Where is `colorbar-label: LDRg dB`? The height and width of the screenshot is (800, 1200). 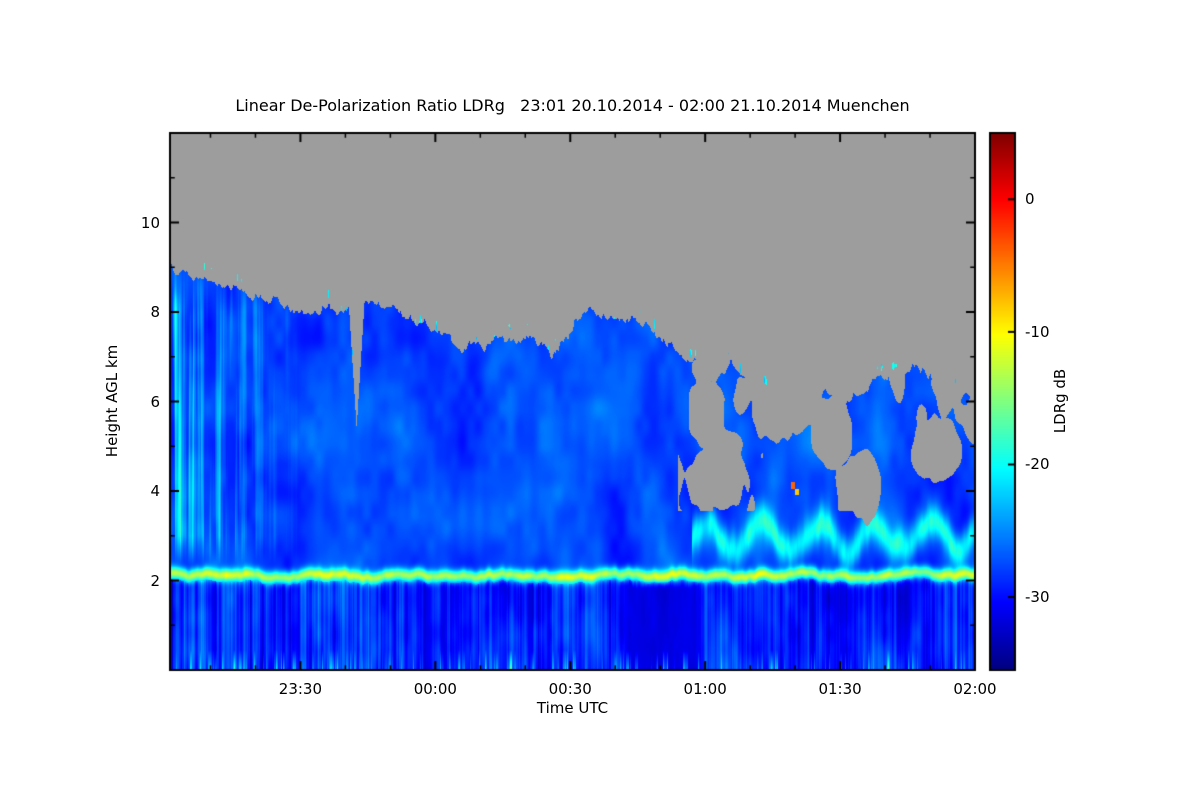
colorbar-label: LDRg dB is located at coordinates (1060, 401).